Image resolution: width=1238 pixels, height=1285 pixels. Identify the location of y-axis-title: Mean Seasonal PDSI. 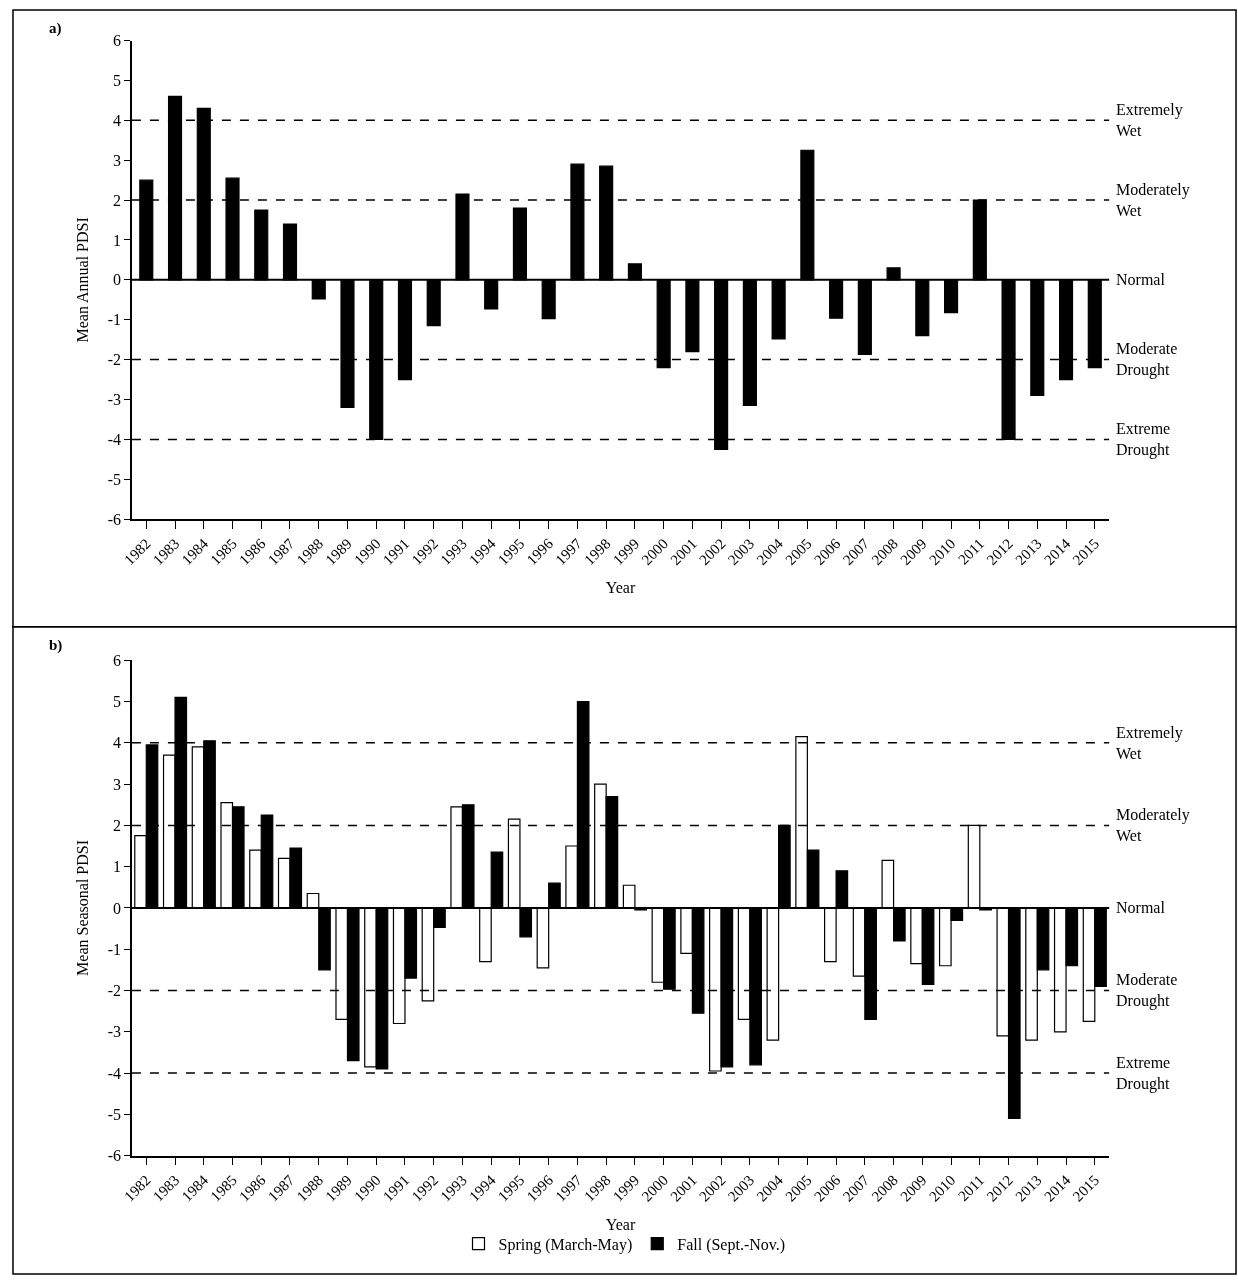
(83, 907).